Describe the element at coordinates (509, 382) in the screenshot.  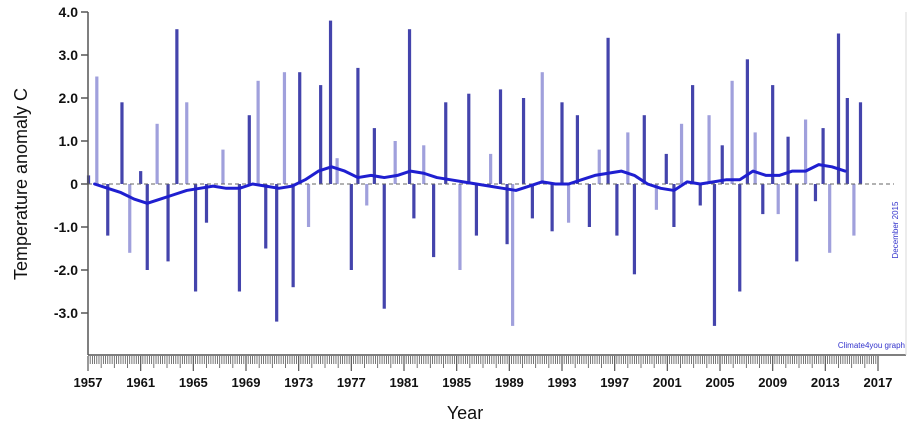
I see `x-tick-label: 1989` at that location.